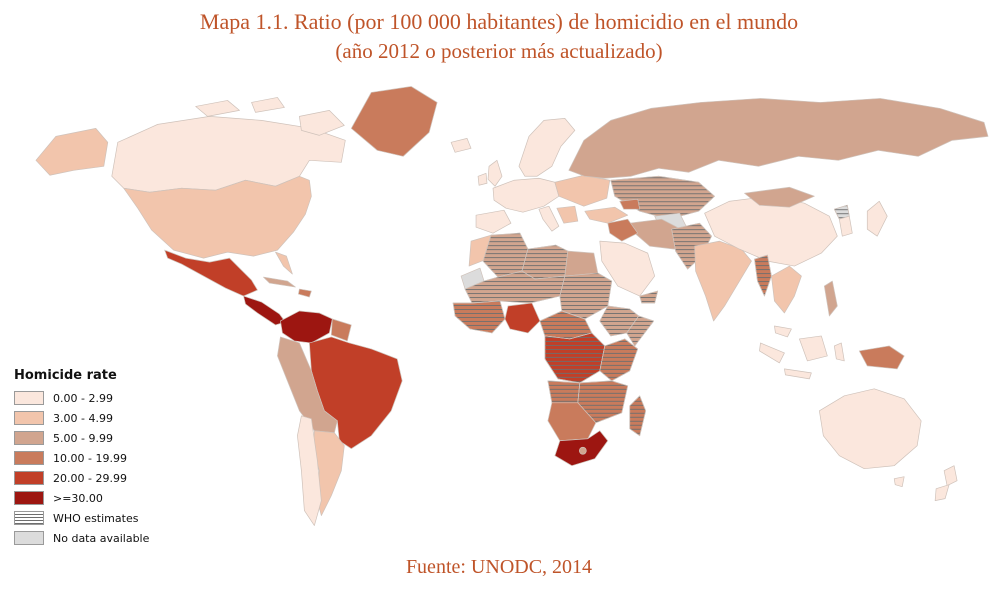 This screenshot has height=598, width=998. What do you see at coordinates (499, 50) in the screenshot?
I see `figure-title-line2: (año 2012 o posterior más actualizado)` at bounding box center [499, 50].